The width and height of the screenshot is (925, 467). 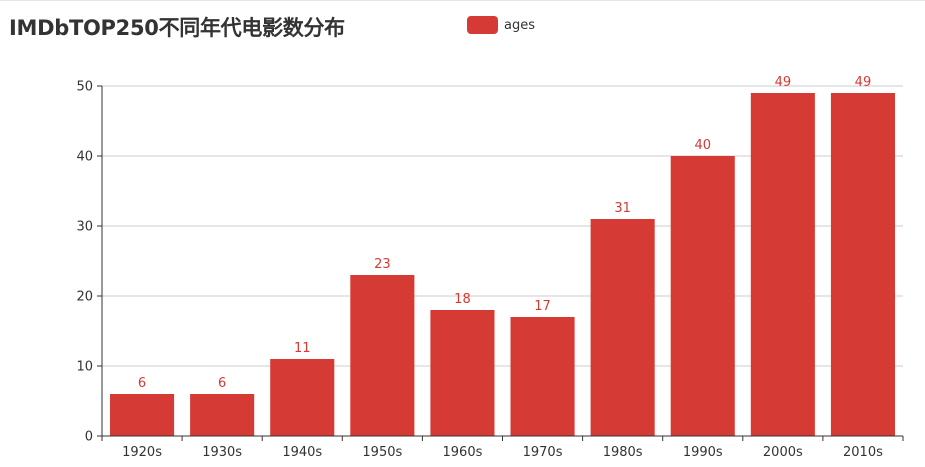 What do you see at coordinates (462, 0) in the screenshot?
I see `top-divider` at bounding box center [462, 0].